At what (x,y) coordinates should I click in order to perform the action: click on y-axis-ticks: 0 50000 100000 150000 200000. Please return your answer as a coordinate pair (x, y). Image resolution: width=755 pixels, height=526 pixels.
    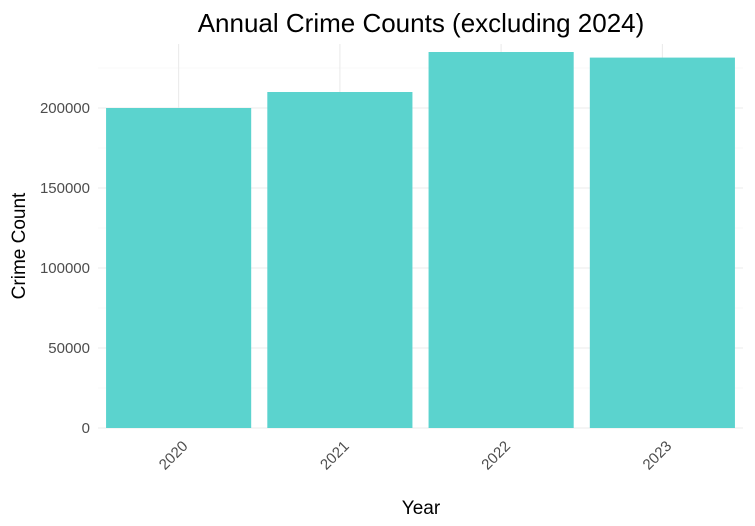
    Looking at the image, I should click on (65, 268).